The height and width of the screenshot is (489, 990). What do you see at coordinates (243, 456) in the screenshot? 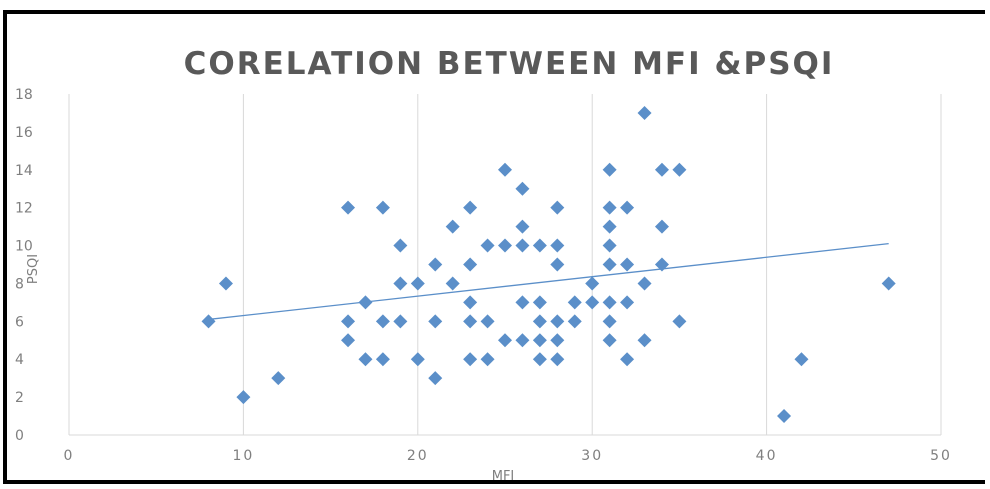
I see `x-tick-label: 10` at bounding box center [243, 456].